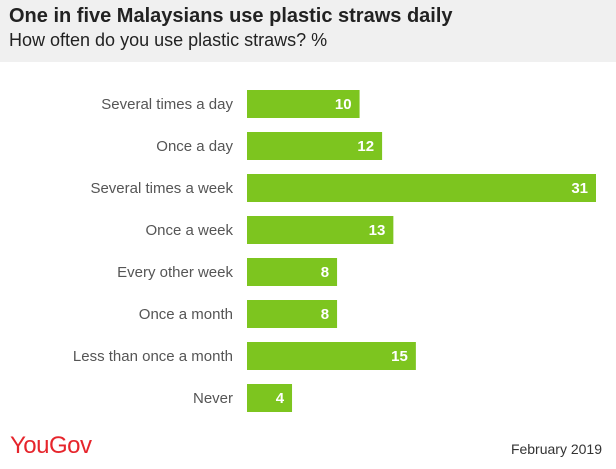  I want to click on category-label: Once a week, so click(189, 230).